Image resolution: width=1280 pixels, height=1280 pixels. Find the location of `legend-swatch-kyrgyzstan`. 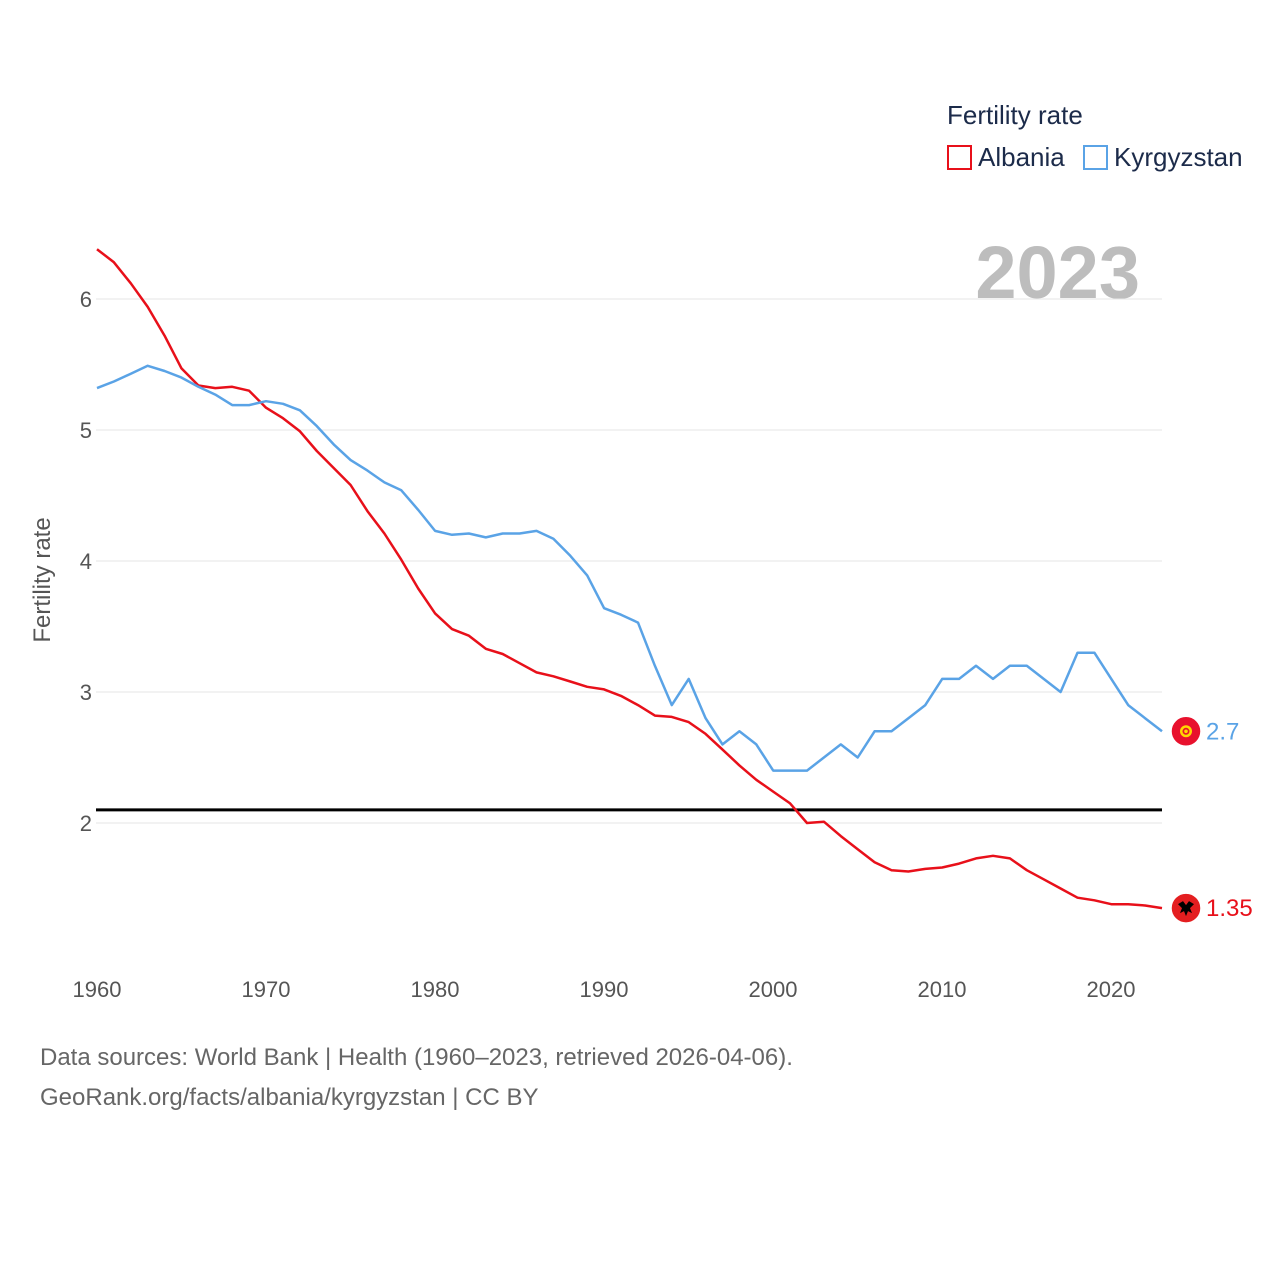

legend-swatch-kyrgyzstan is located at coordinates (1095, 157).